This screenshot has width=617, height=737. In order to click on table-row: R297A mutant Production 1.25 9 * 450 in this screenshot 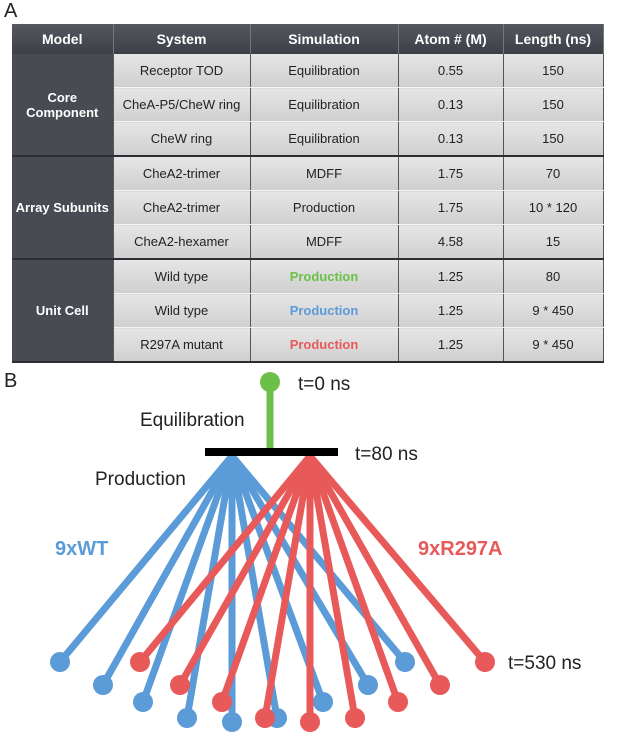, I will do `click(308, 345)`.